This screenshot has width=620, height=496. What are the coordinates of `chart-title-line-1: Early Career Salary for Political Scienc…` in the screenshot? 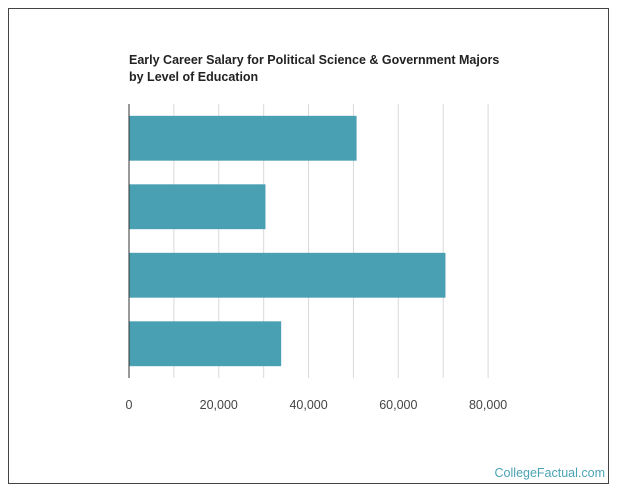 It's located at (314, 60).